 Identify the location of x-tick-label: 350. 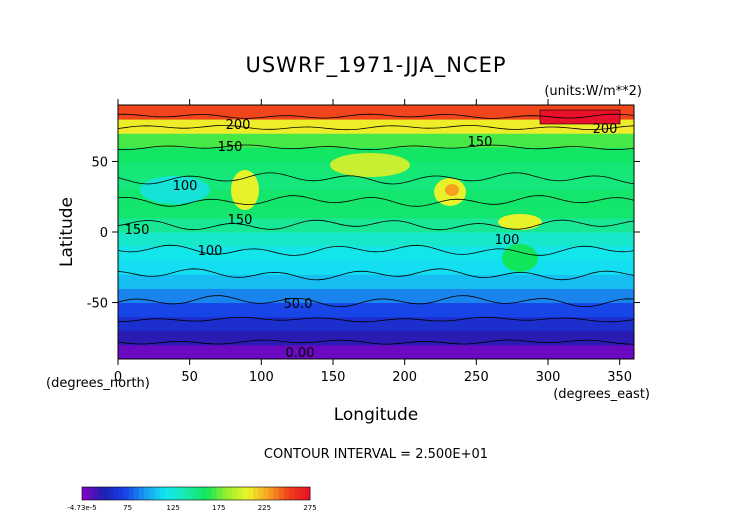
(619, 377).